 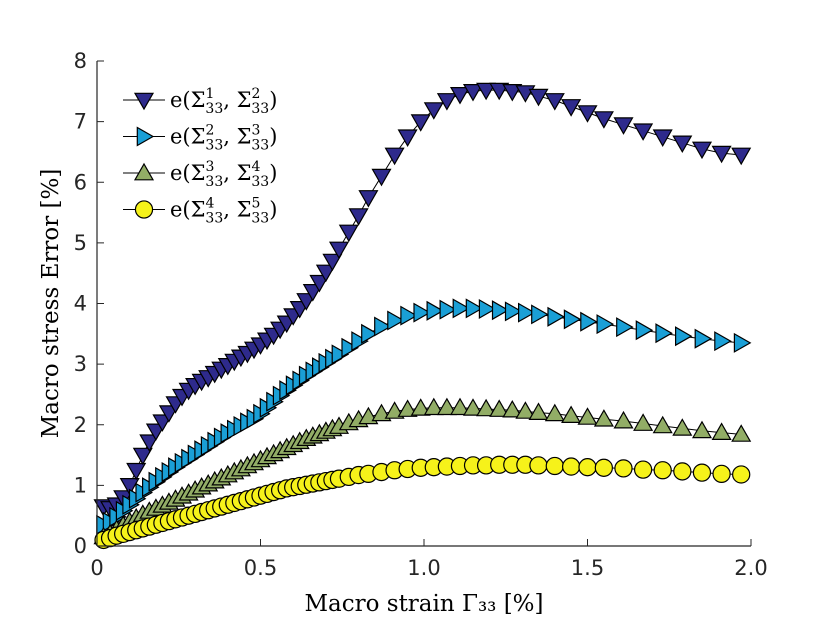 What do you see at coordinates (80, 425) in the screenshot?
I see `y-tick-label: 2` at bounding box center [80, 425].